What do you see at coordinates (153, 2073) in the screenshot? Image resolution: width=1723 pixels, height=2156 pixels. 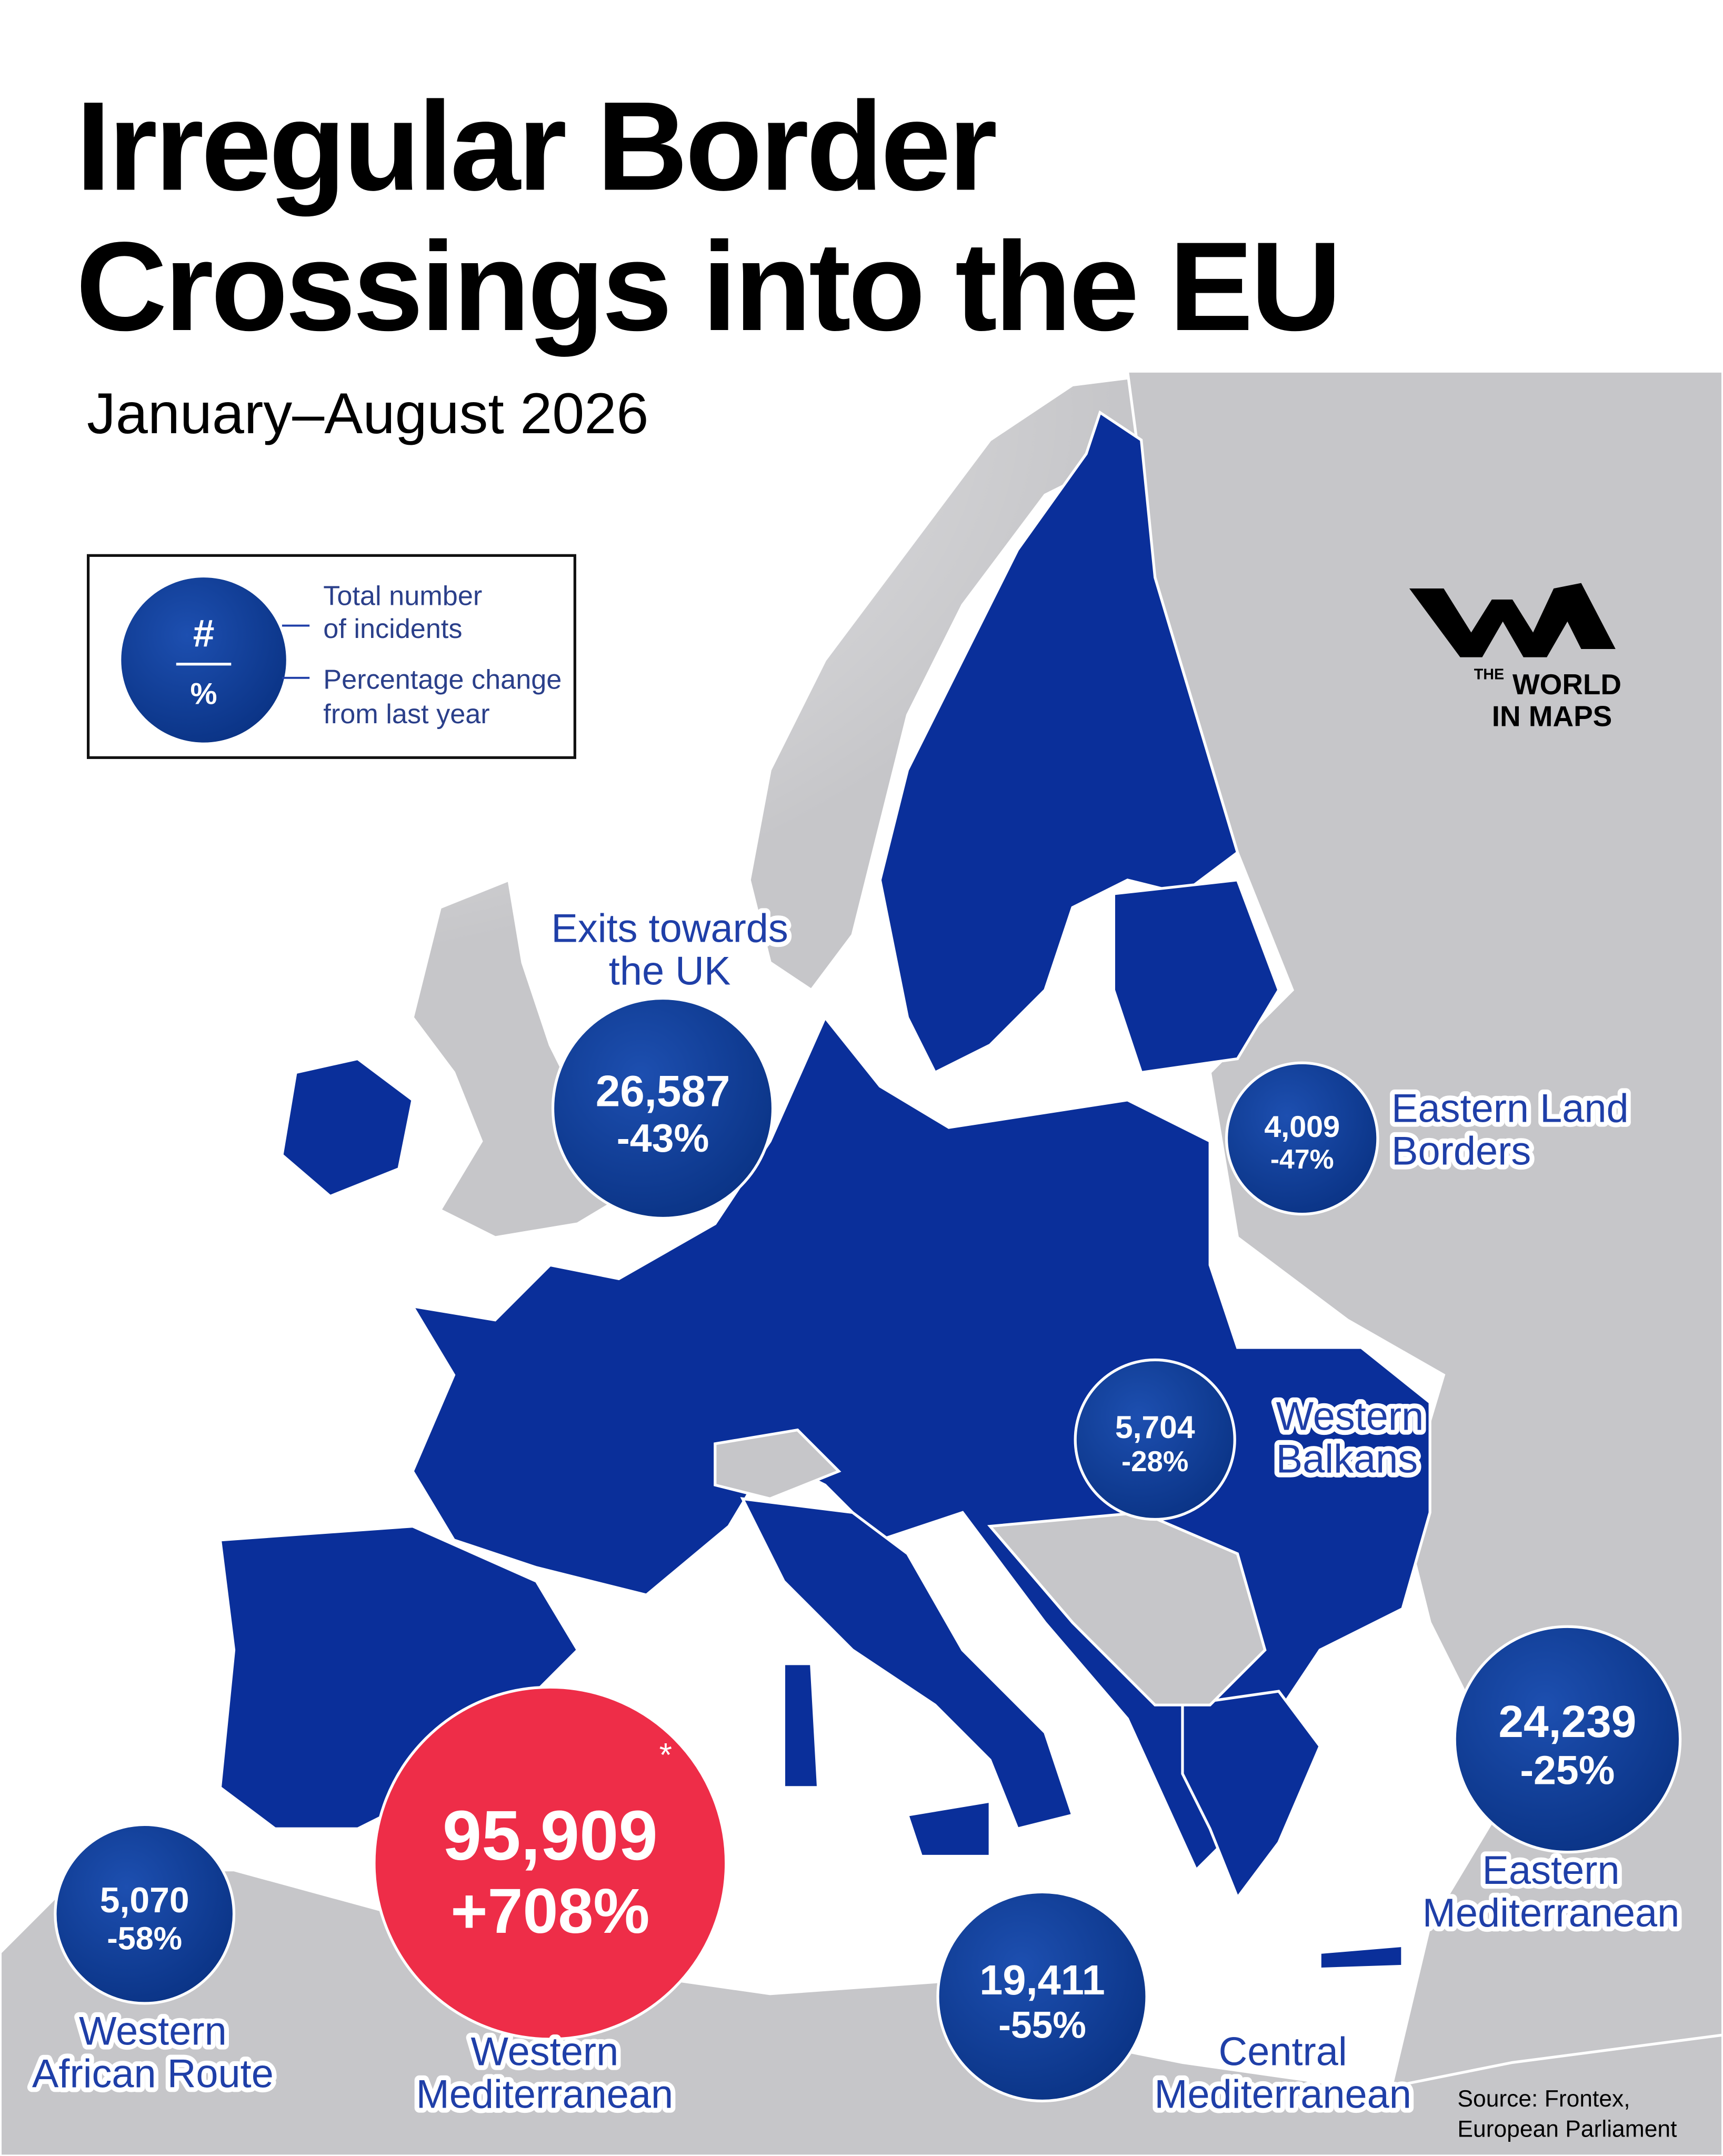 I see `route-name: African Route` at bounding box center [153, 2073].